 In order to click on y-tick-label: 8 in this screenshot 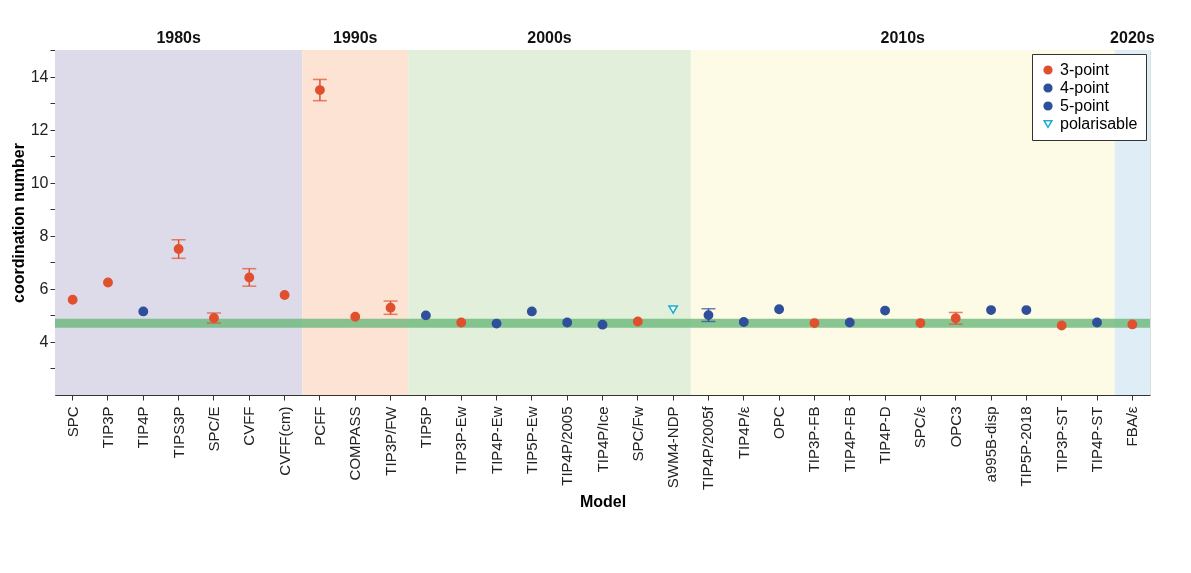, I will do `click(44, 236)`.